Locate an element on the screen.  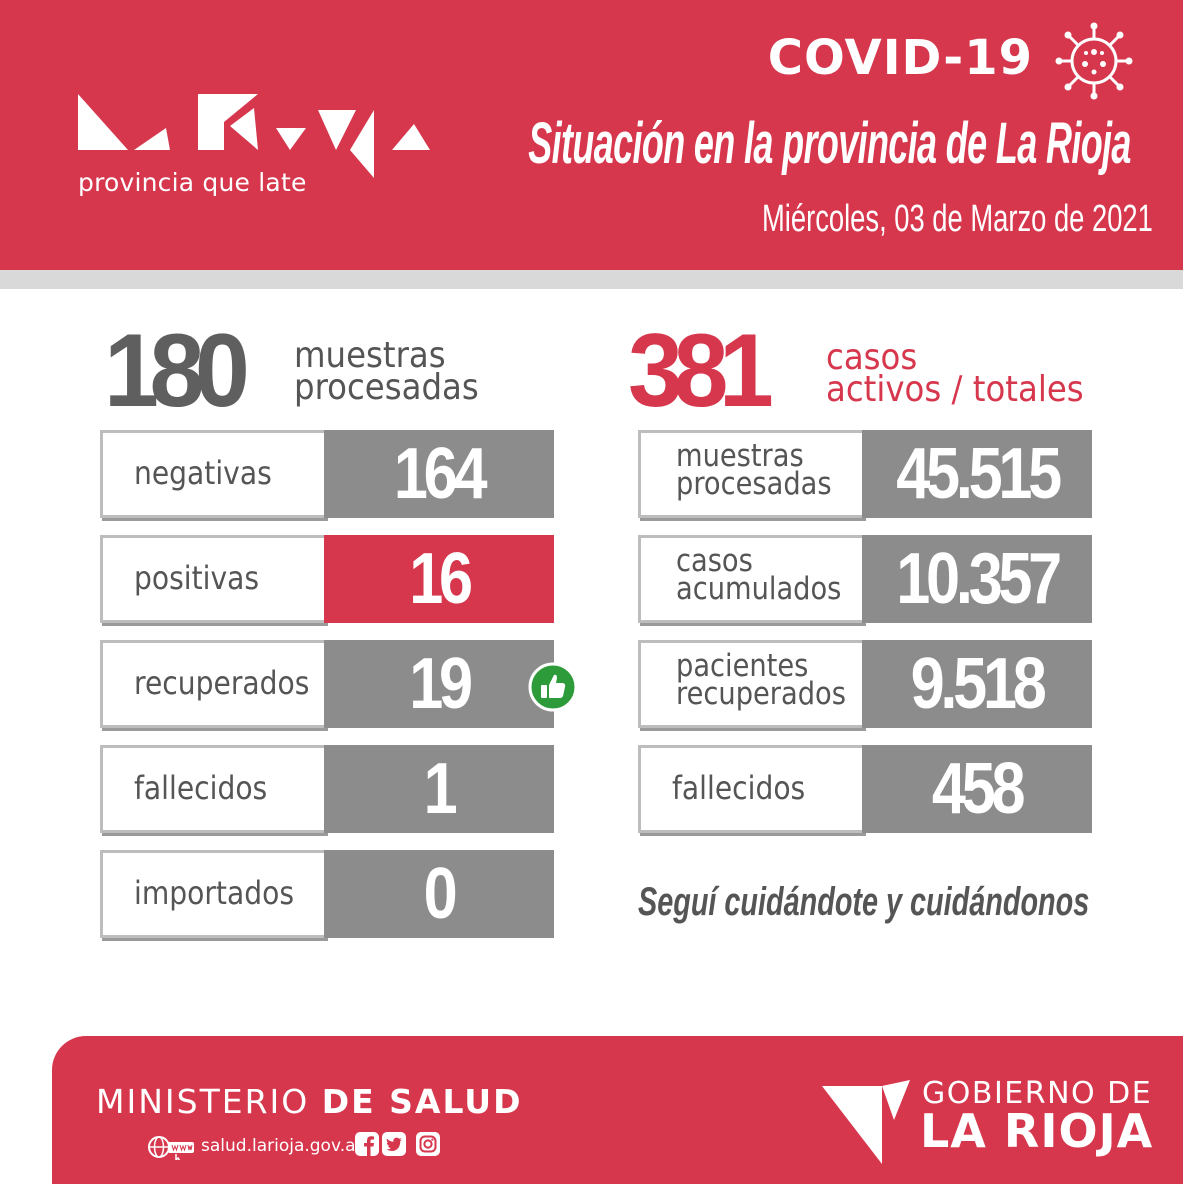
total-label-line2: acumulados is located at coordinates (759, 589).